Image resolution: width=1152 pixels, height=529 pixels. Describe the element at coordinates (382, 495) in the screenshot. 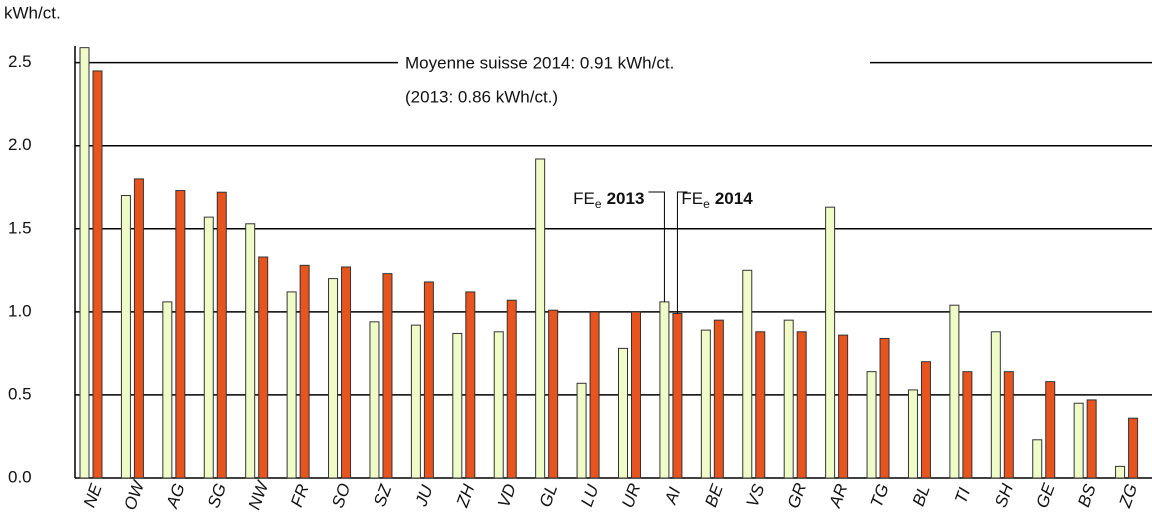

I see `x-tick-label: SZ` at that location.